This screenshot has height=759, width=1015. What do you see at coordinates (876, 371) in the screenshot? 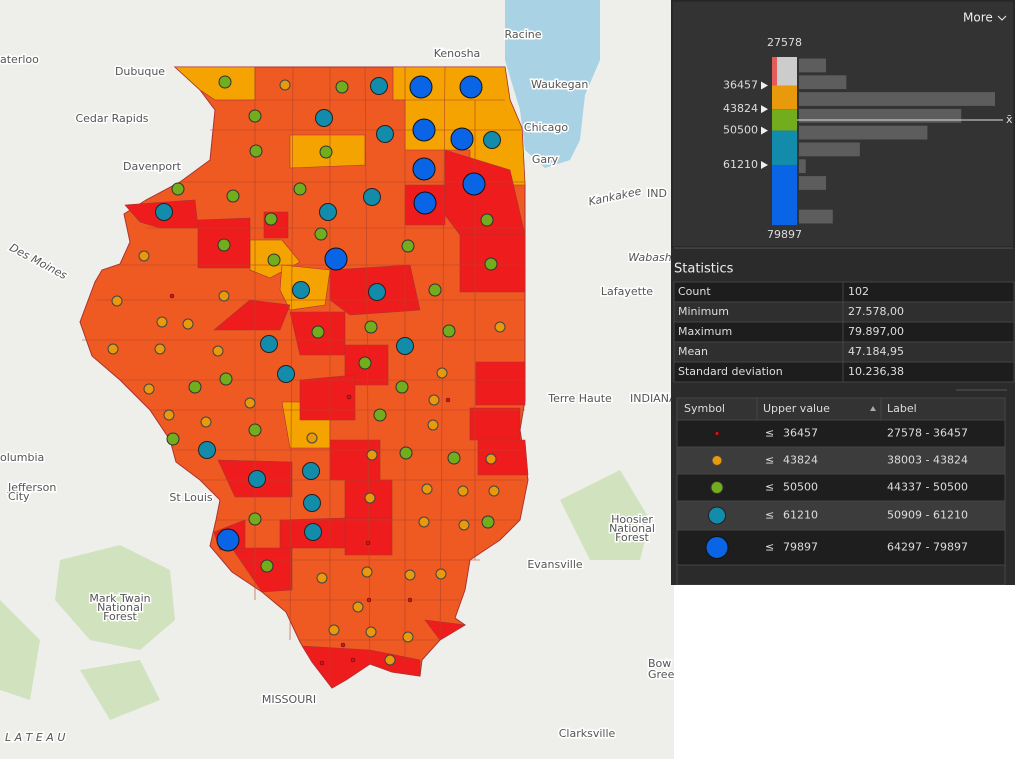
I see `stat-value: 10.236,38` at bounding box center [876, 371].